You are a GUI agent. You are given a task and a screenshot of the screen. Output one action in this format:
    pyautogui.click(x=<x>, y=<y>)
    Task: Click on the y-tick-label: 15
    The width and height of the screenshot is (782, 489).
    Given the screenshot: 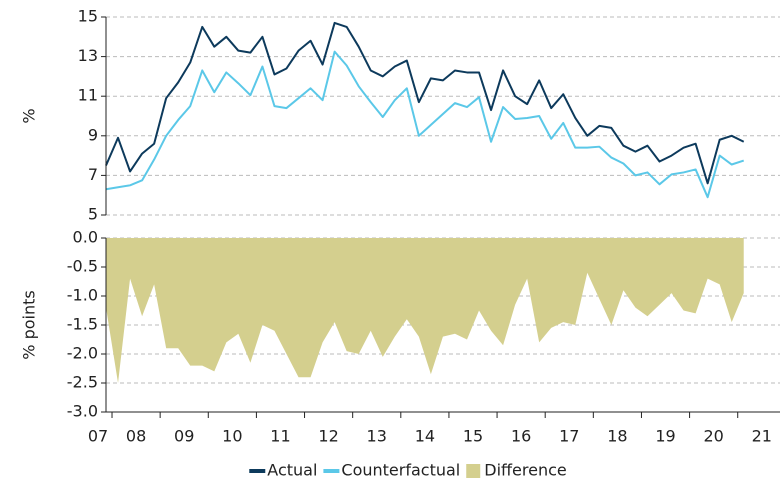 What is the action you would take?
    pyautogui.click(x=88, y=16)
    